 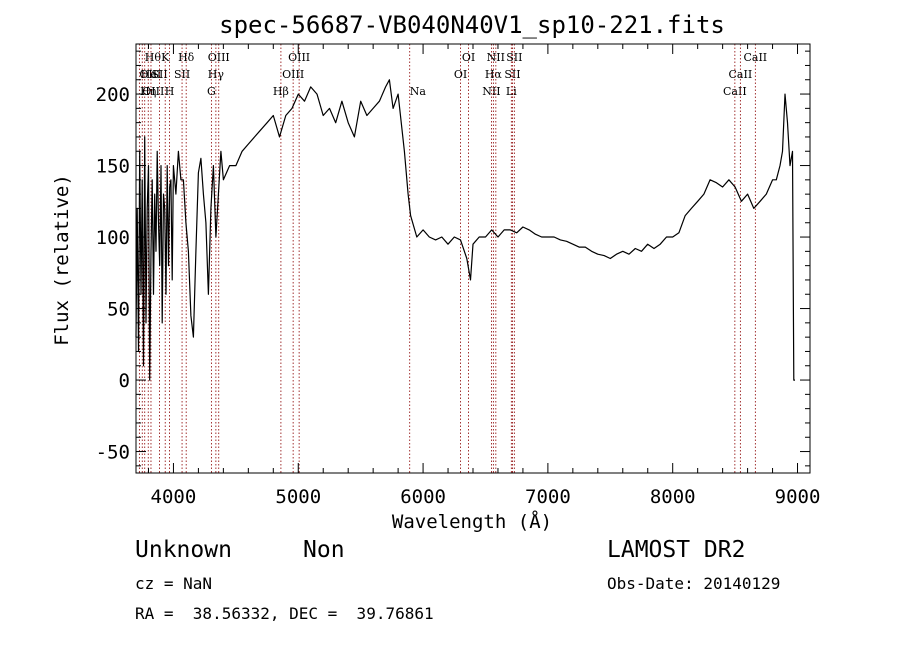 What do you see at coordinates (673, 497) in the screenshot?
I see `x-tick-label: 8000` at bounding box center [673, 497].